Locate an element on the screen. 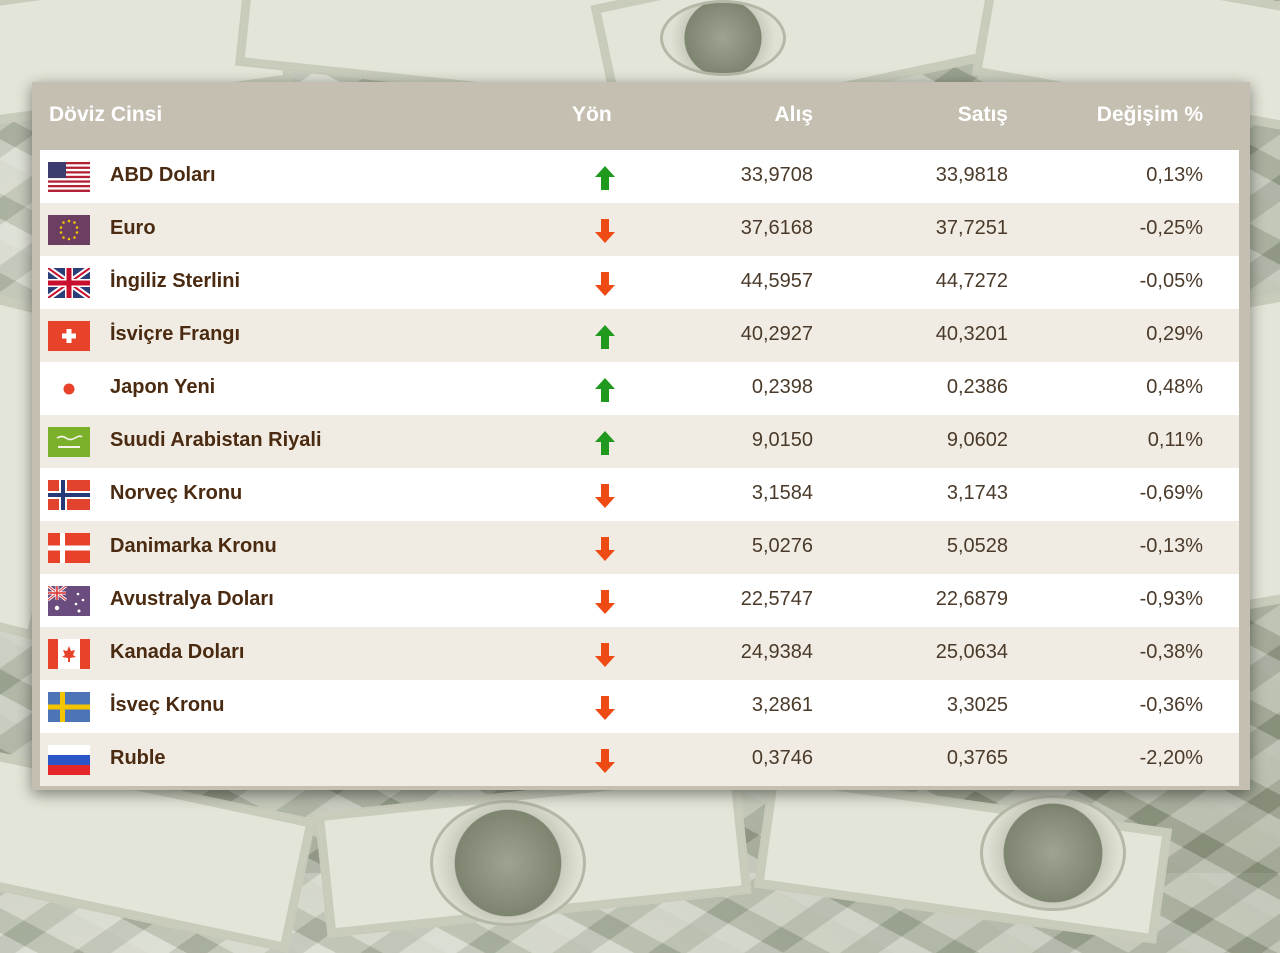 The image size is (1280, 953). sell-value: 9,0602 is located at coordinates (977, 440).